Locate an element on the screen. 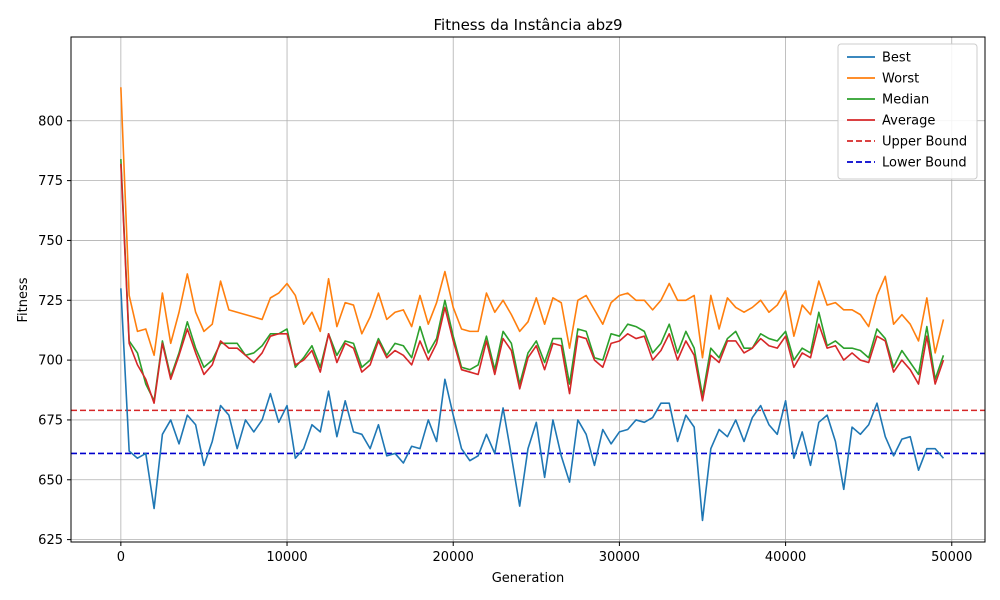  y-axis-label: Fitness is located at coordinates (23, 299).